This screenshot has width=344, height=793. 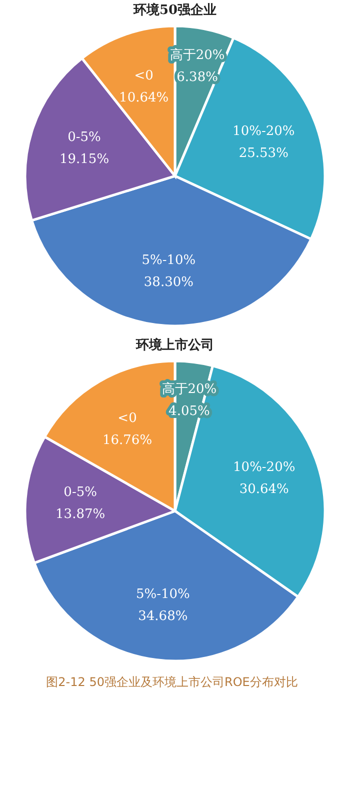 I want to click on data-label: 16.76%, so click(x=127, y=440).